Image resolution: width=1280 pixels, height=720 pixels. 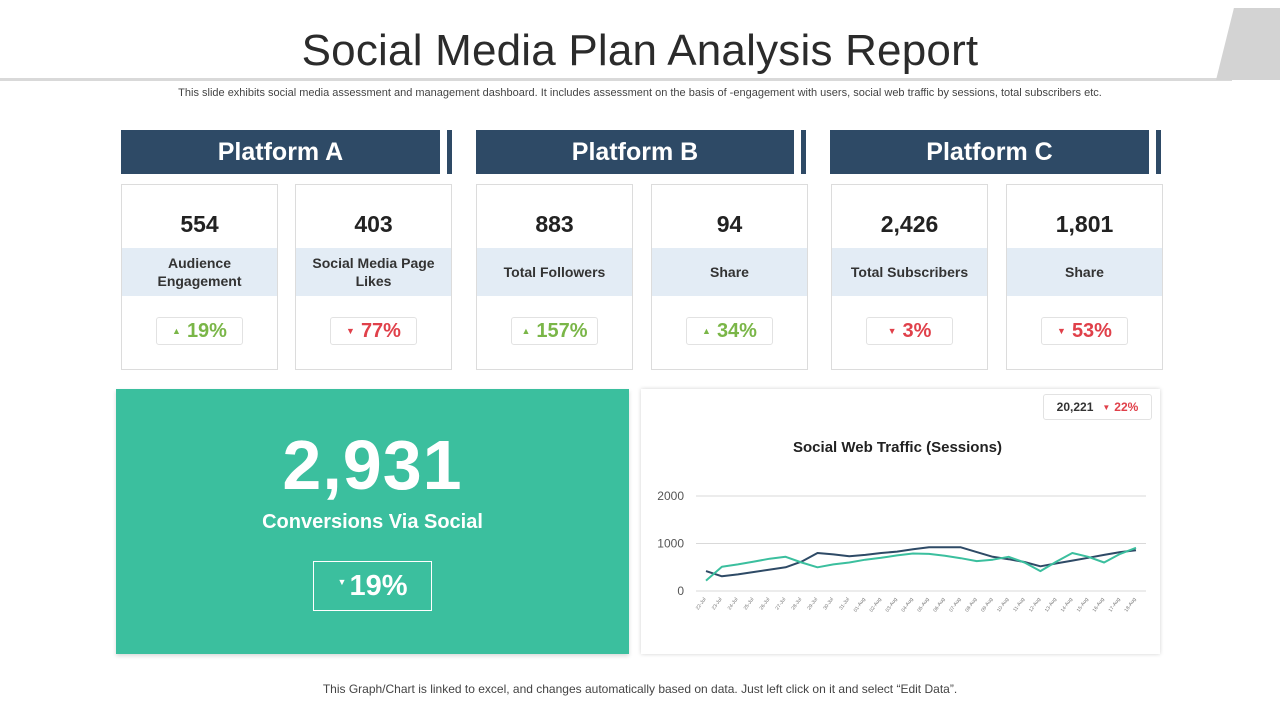 I want to click on x-tick-label: 31-Jul, so click(x=844, y=604).